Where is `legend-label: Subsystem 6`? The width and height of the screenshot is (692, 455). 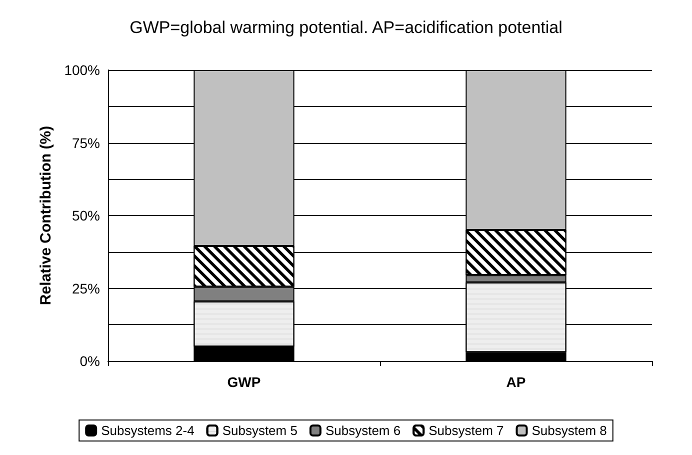 legend-label: Subsystem 6 is located at coordinates (363, 430).